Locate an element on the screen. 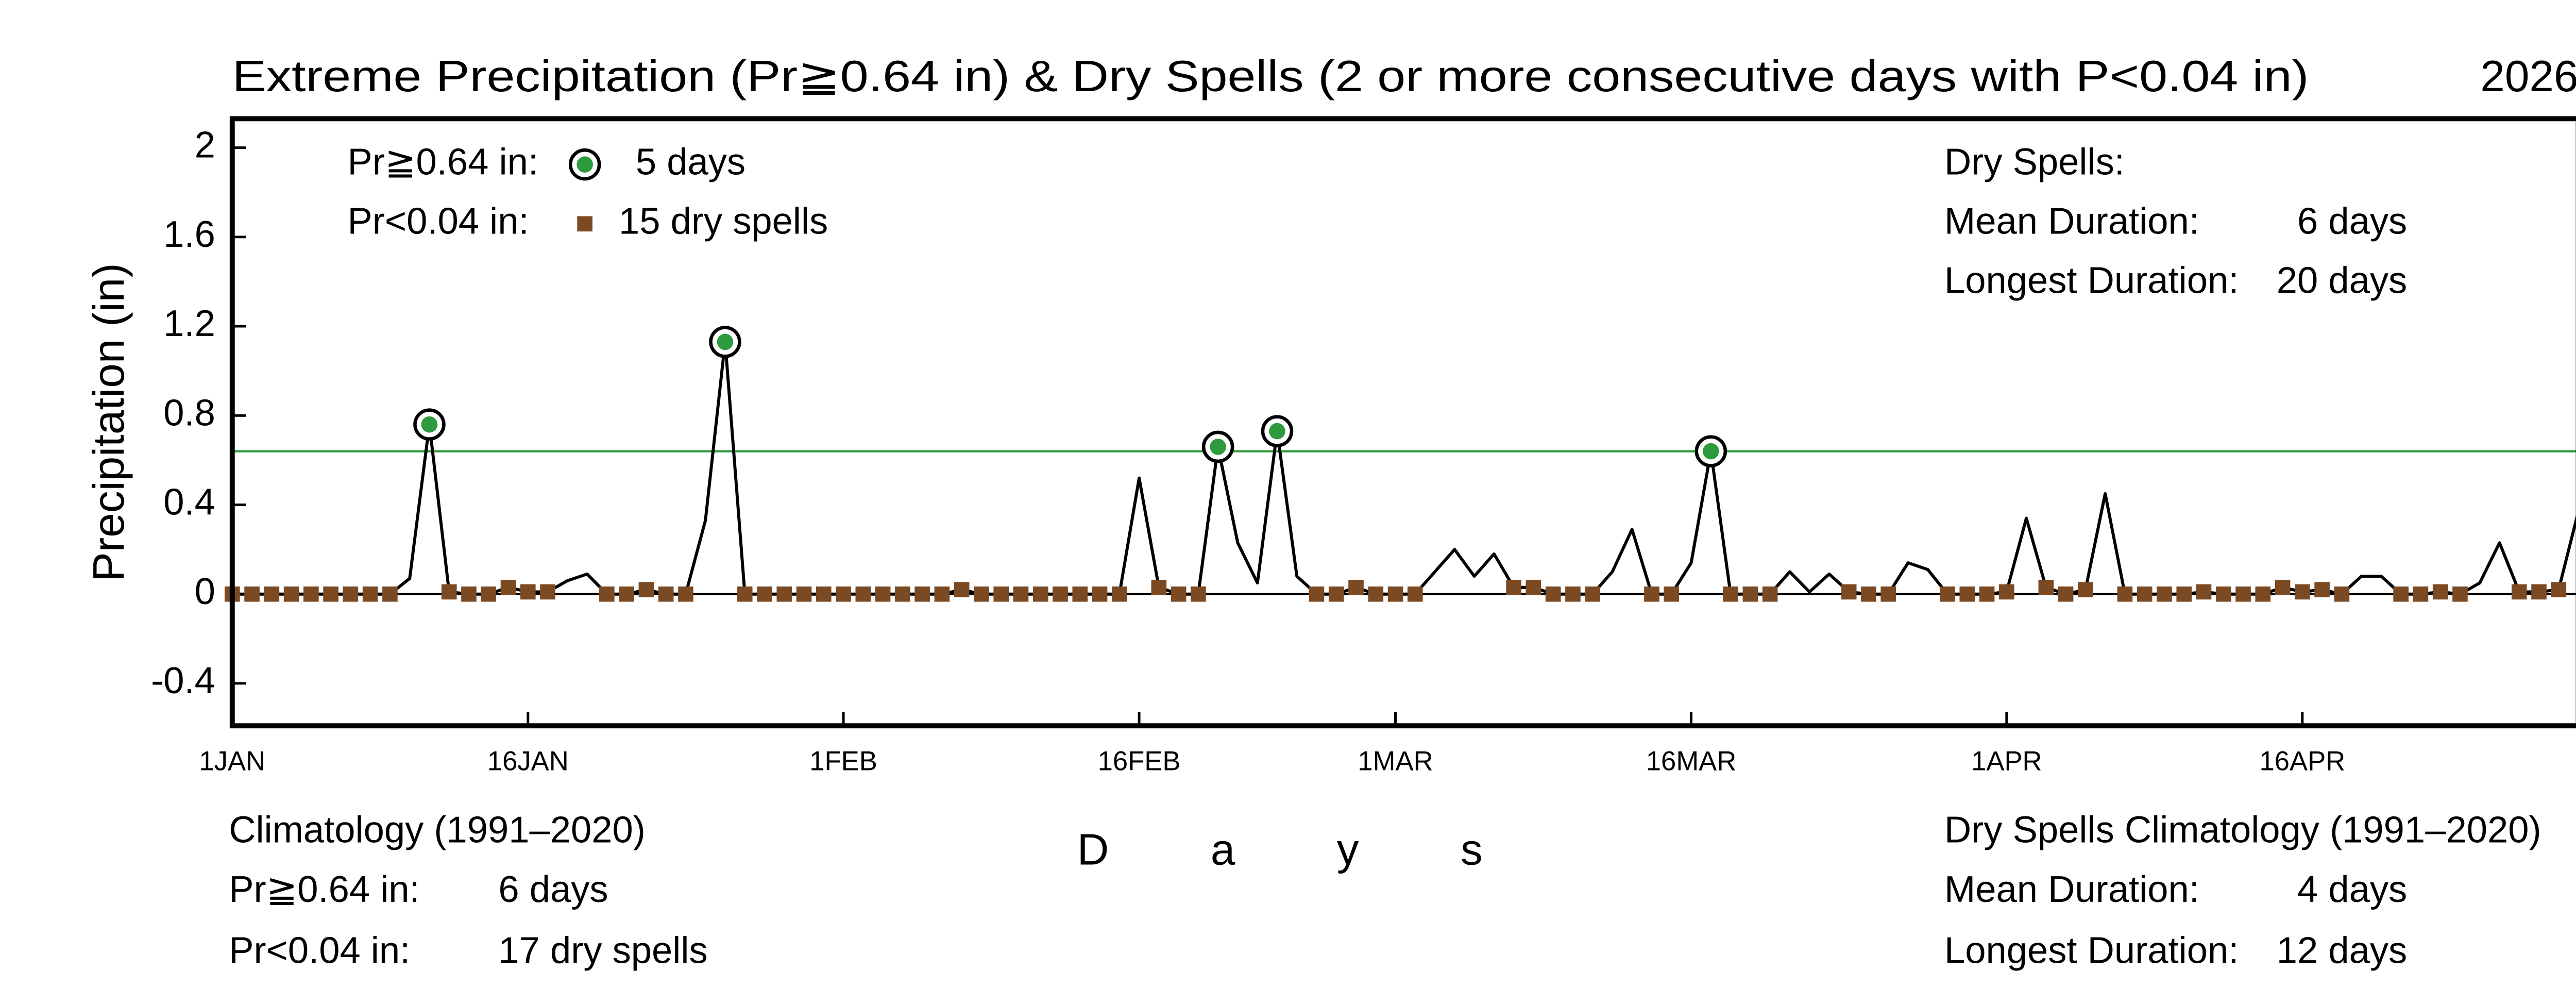  y-tick-label: 2 is located at coordinates (205, 145).